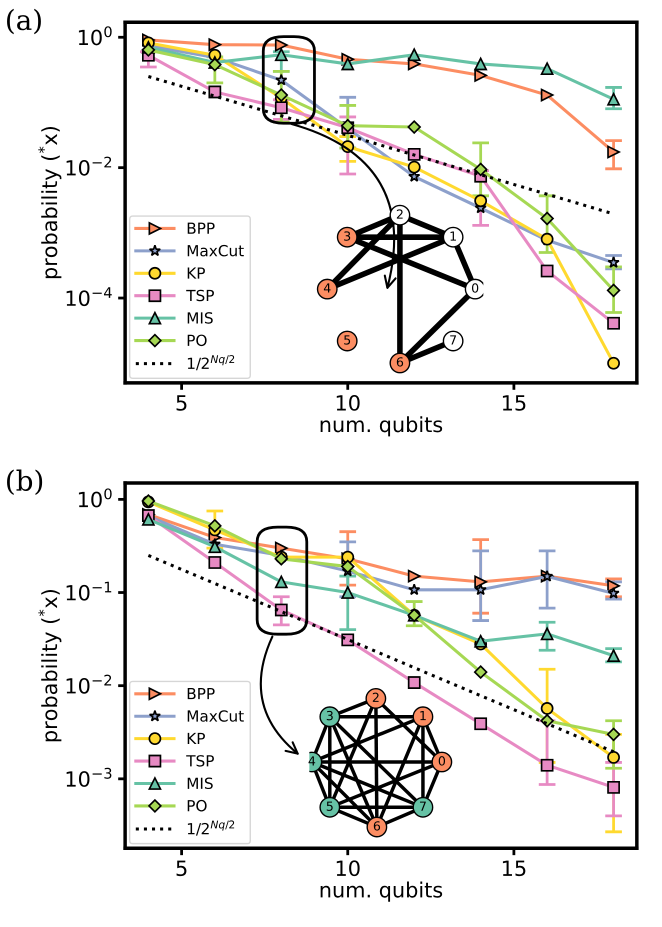  Describe the element at coordinates (89, 591) in the screenshot. I see `y-tick-label: 10$^{−1}$` at that location.